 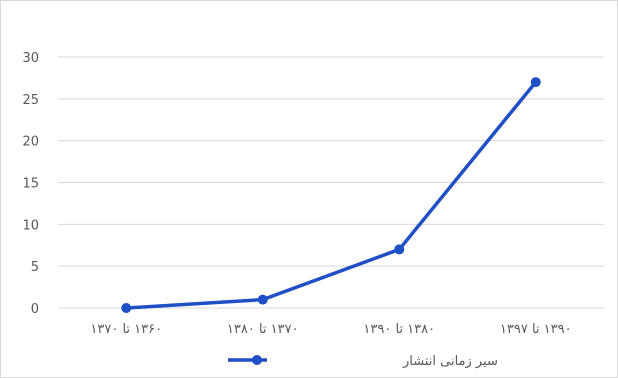 I want to click on legend-label: سیر زمانی انتشار, so click(x=450, y=361).